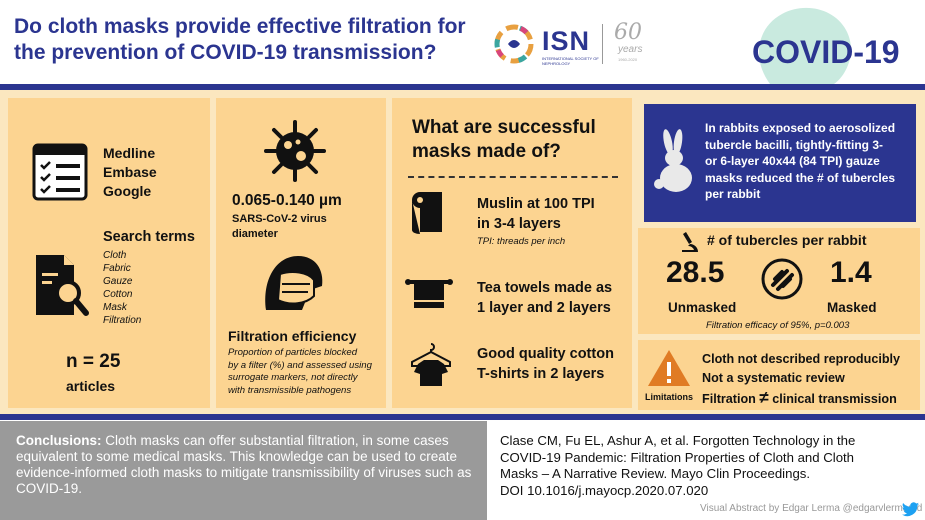 The height and width of the screenshot is (520, 925). What do you see at coordinates (570, 61) in the screenshot?
I see `isn-subtitle: INTERNATIONAL SOCIETY OF NEPHROLOGY` at bounding box center [570, 61].